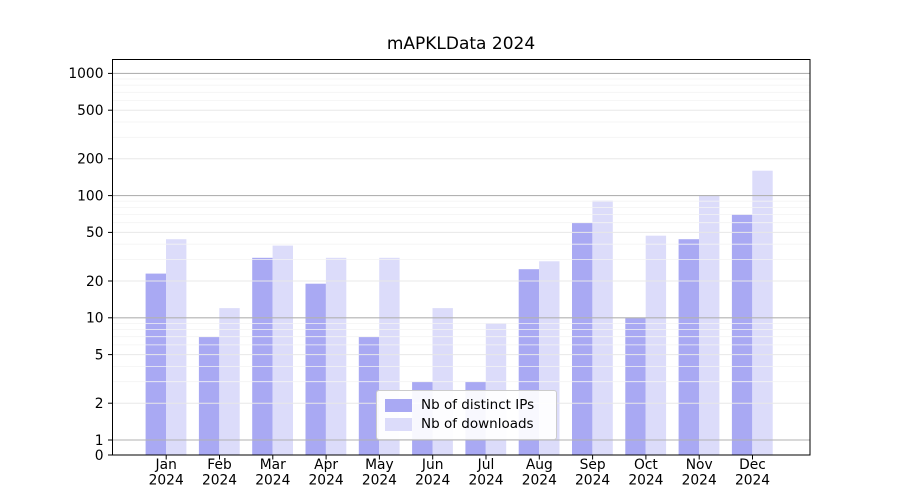 This screenshot has height=500, width=900. I want to click on x-tick-label: Jan 2024, so click(166, 473).